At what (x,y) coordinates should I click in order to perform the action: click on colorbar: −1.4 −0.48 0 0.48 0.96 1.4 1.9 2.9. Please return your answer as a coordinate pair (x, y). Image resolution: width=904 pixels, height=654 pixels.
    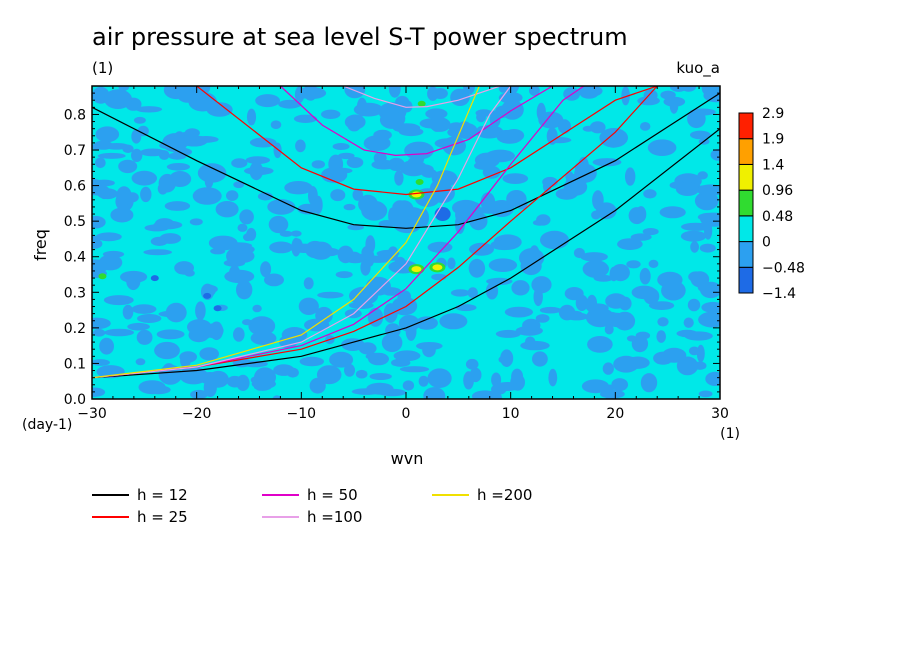
    Looking at the image, I should click on (771, 204).